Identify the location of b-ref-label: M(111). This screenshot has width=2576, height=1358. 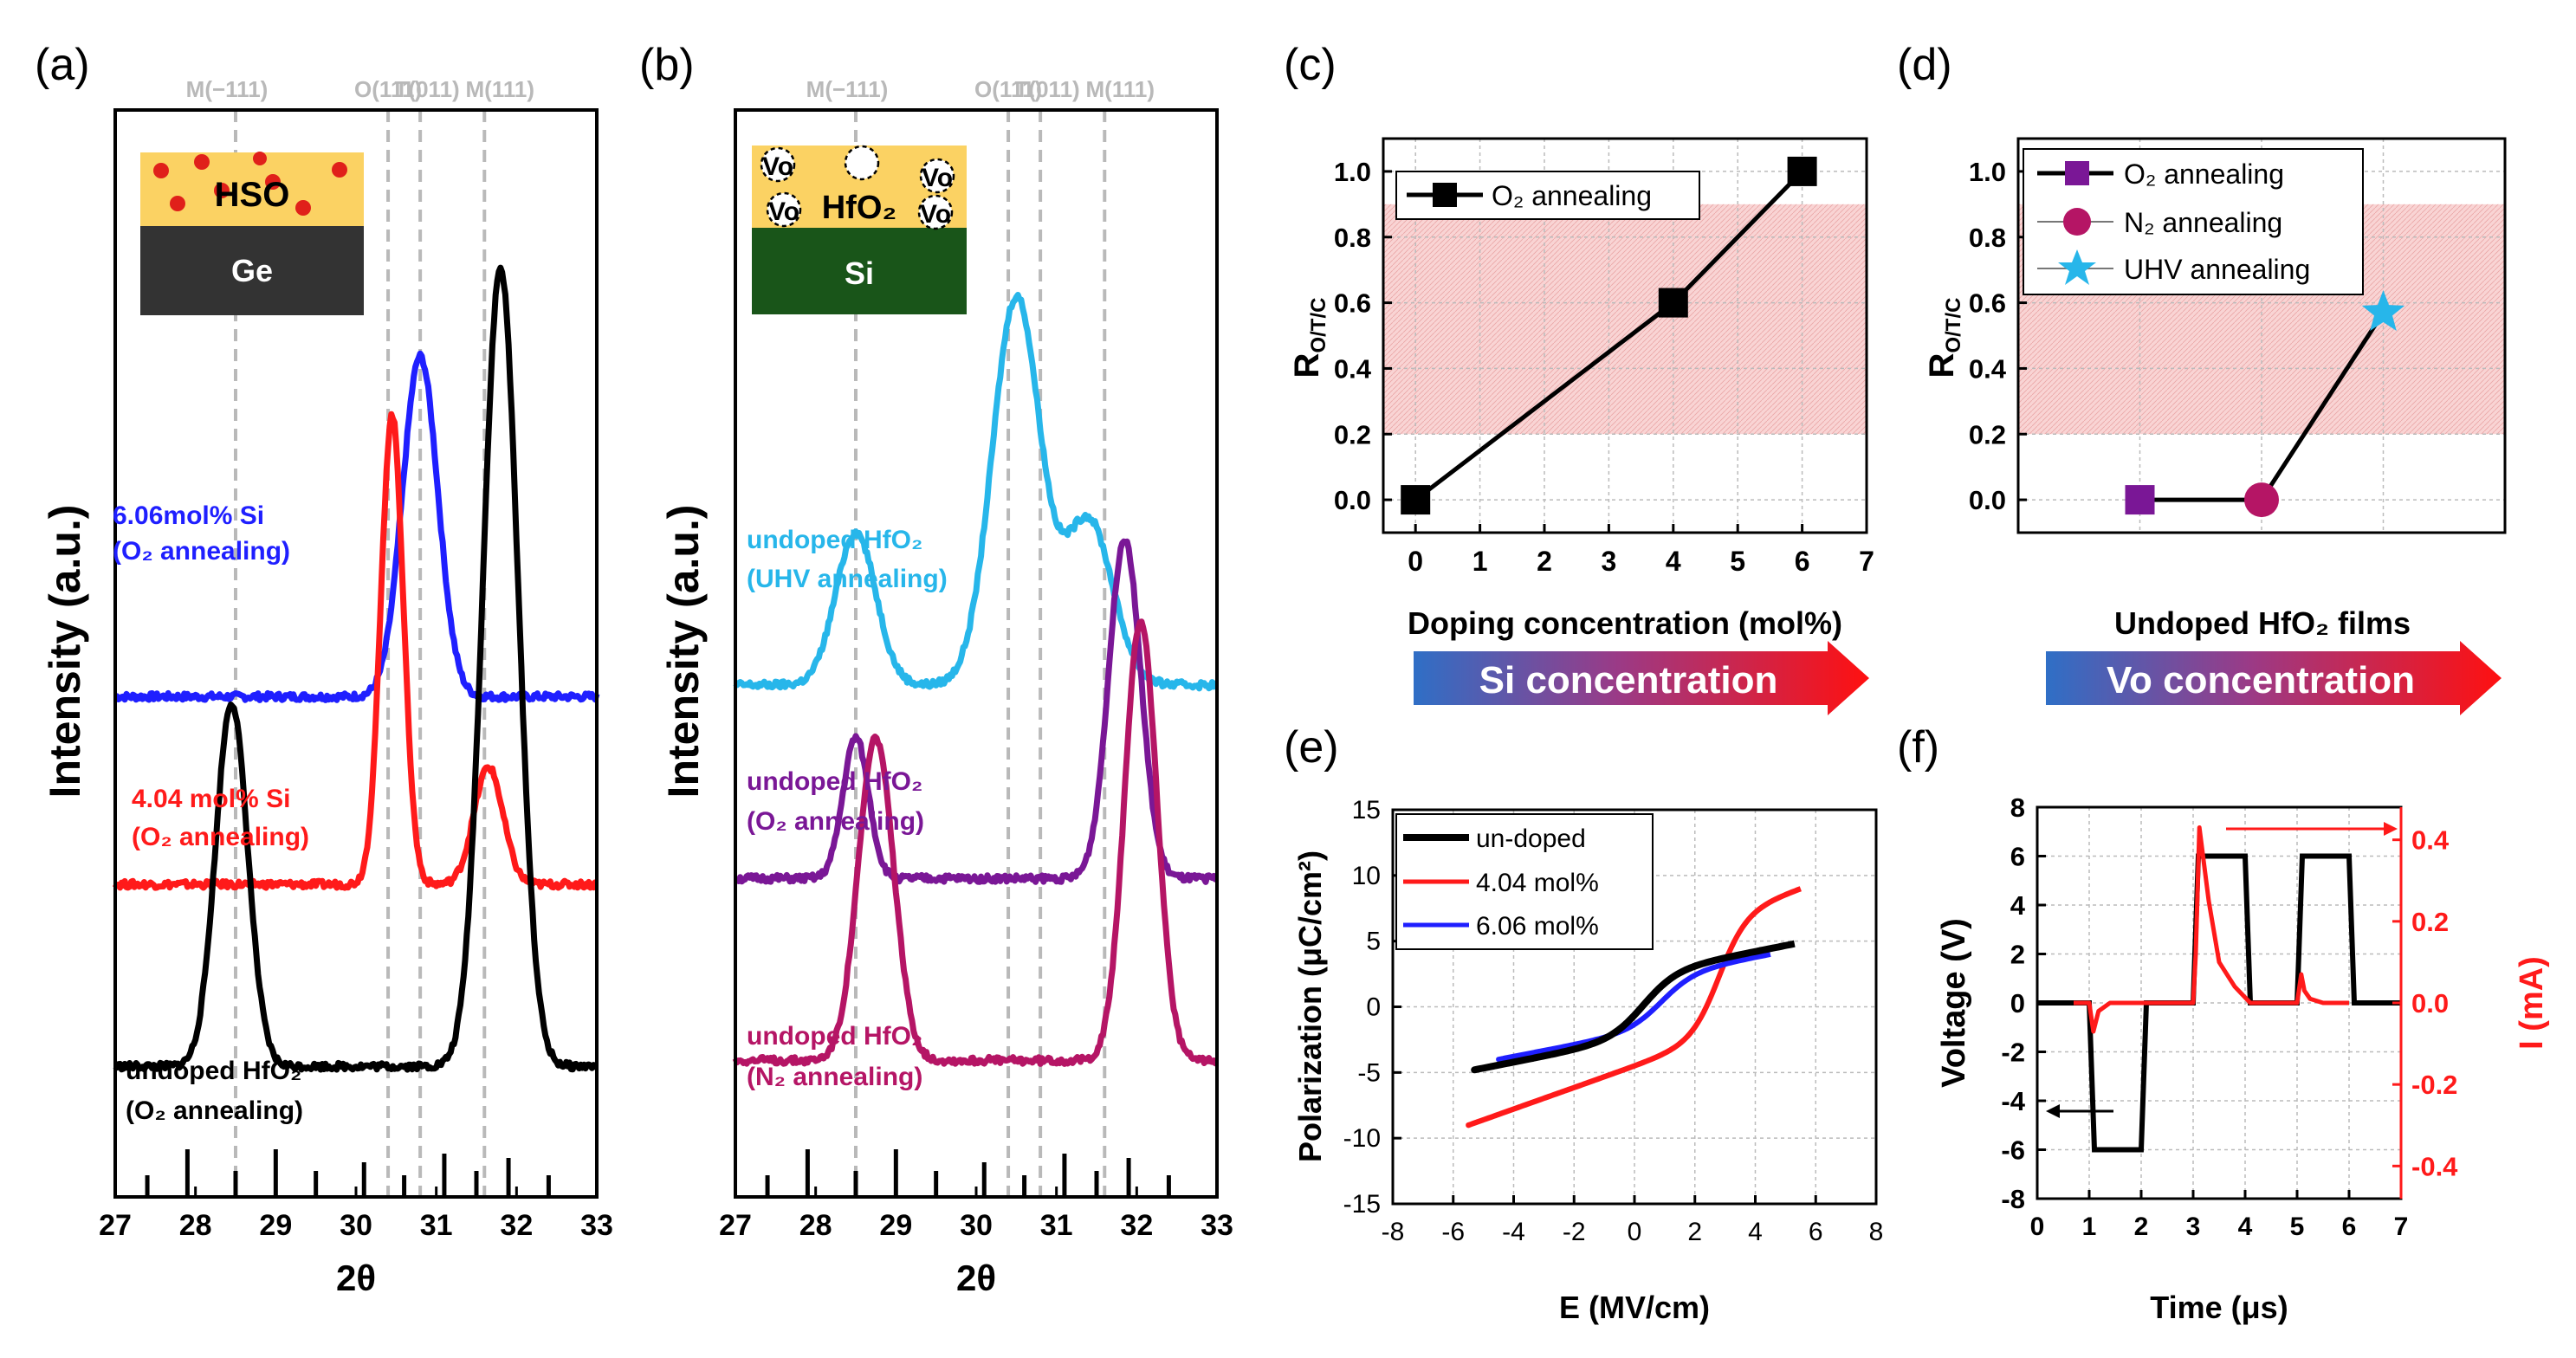
(1120, 89).